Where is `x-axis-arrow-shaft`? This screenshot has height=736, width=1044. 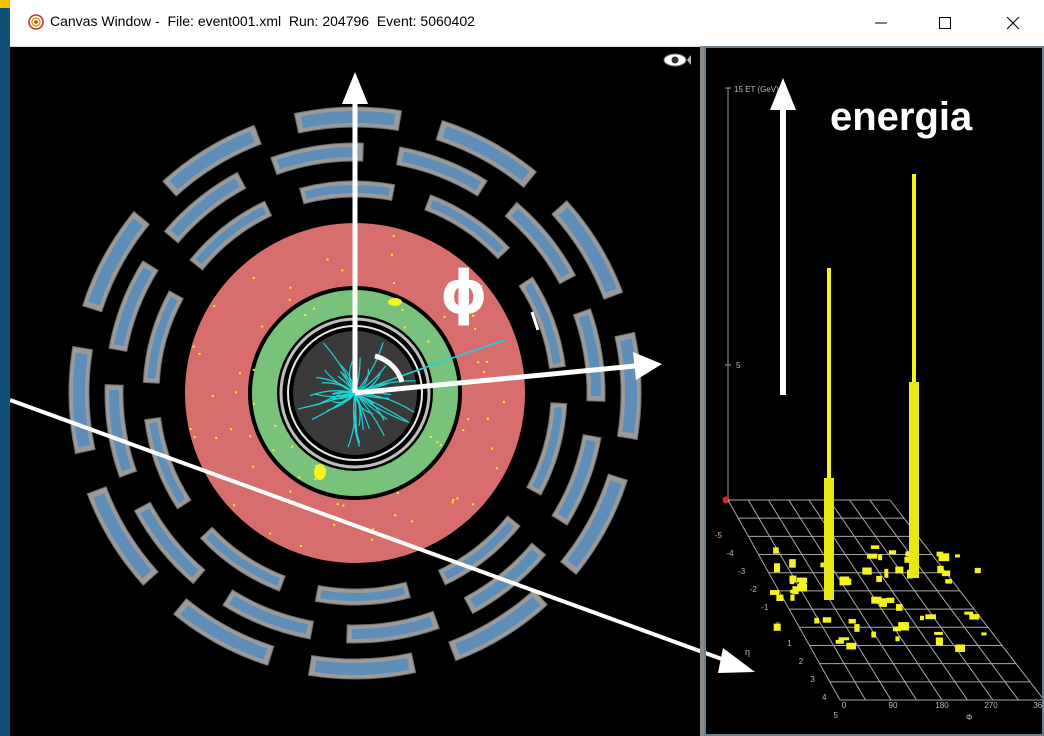
x-axis-arrow-shaft is located at coordinates (495, 379).